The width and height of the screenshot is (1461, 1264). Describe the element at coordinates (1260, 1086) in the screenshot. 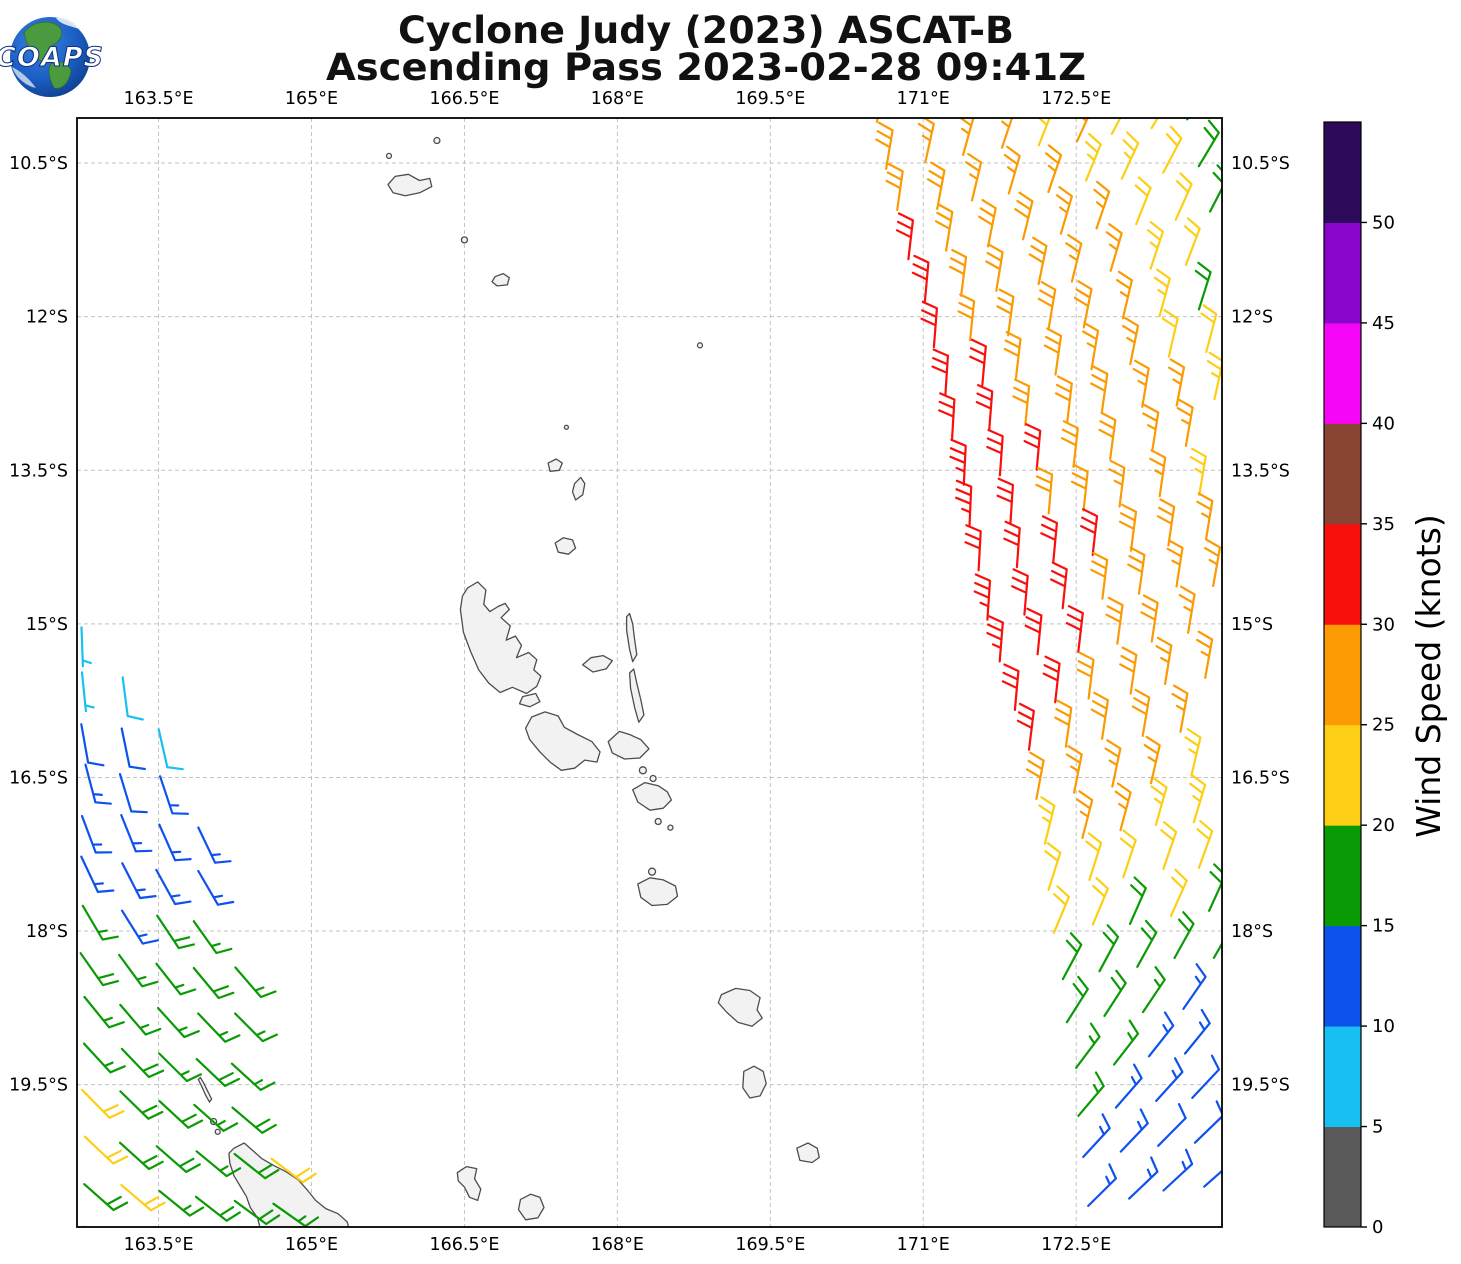

I see `lat-tick-label-right: 19.5°S` at that location.